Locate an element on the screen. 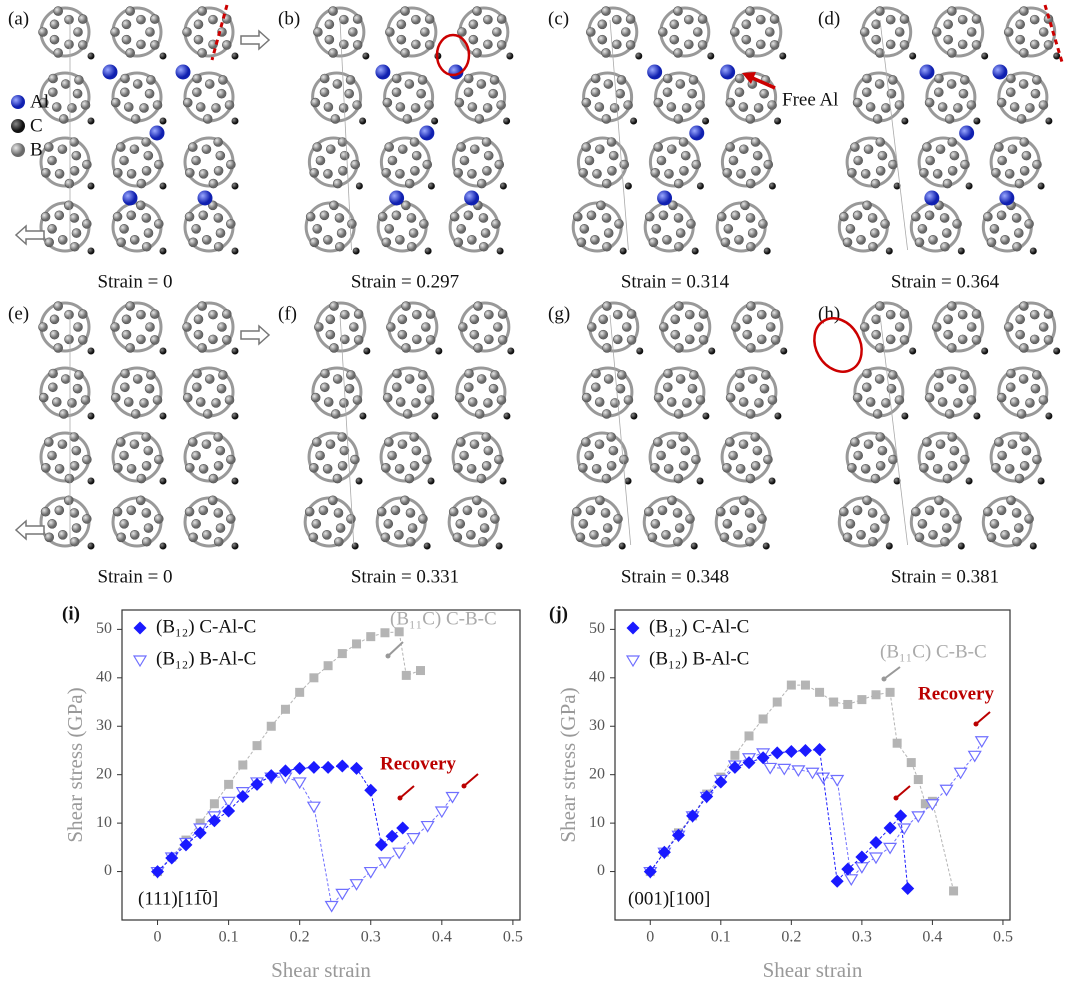  x-tick-label: 0.3 is located at coordinates (371, 937).